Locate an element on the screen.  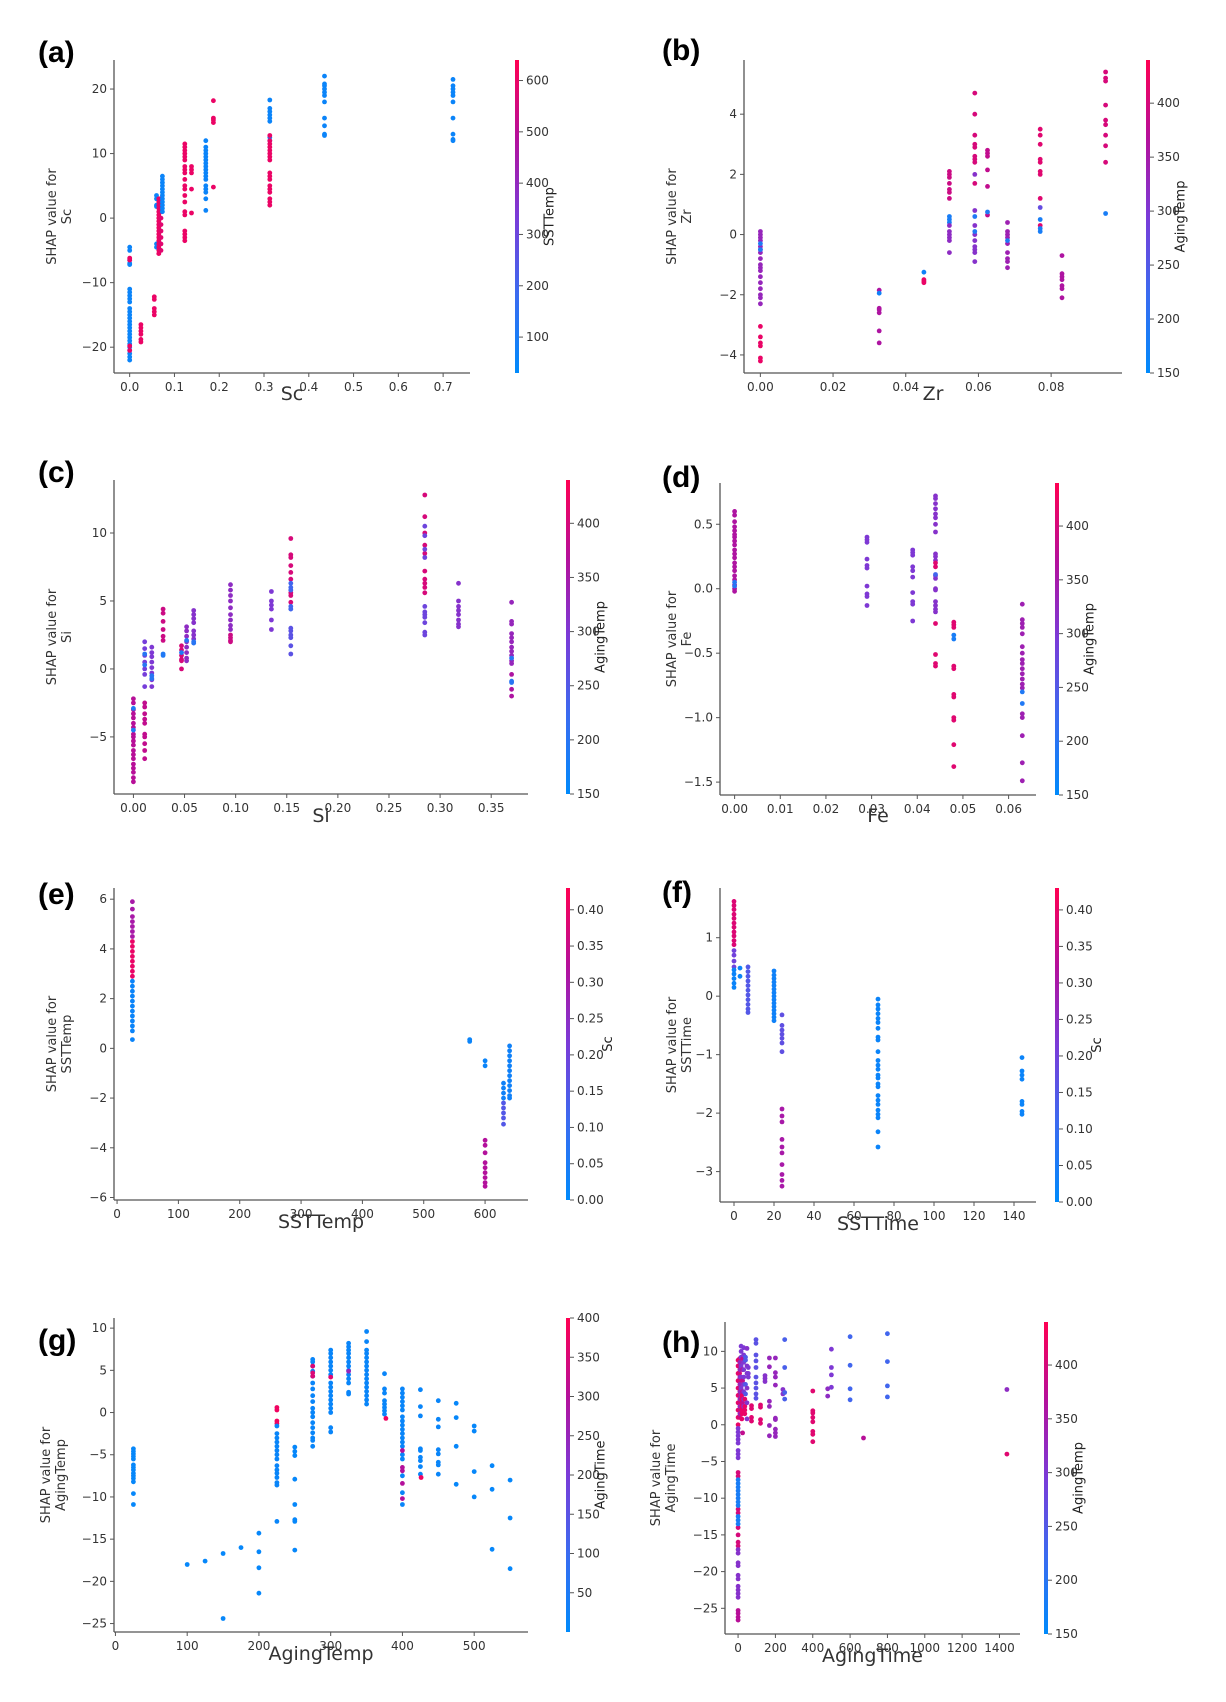
y-tick-label: 10 is located at coordinates (710, 1351).